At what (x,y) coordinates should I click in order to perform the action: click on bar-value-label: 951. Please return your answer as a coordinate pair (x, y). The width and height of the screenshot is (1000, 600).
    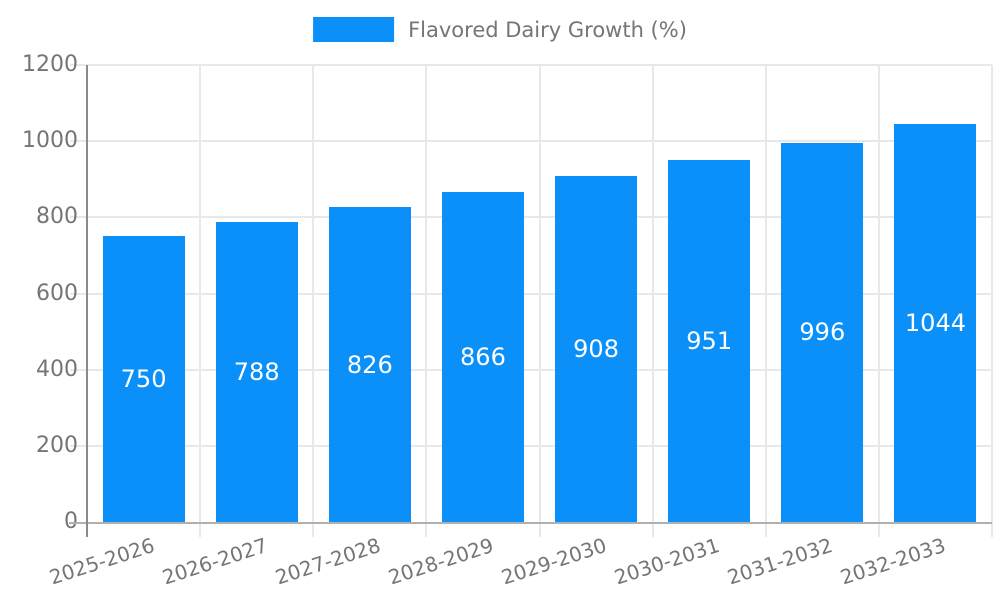
    Looking at the image, I should click on (709, 340).